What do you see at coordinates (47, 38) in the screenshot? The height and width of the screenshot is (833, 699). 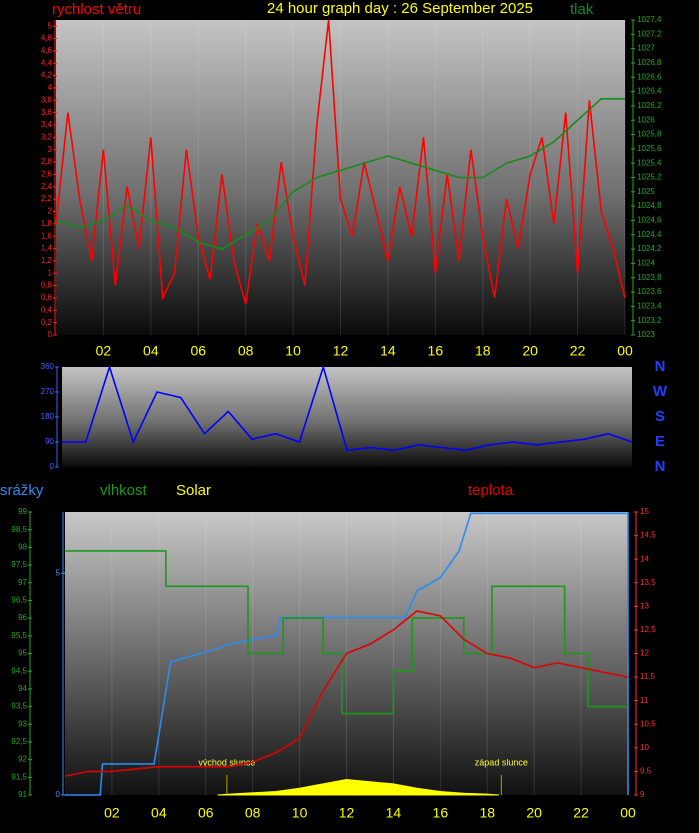 I see `y-tick-label: 4,8` at bounding box center [47, 38].